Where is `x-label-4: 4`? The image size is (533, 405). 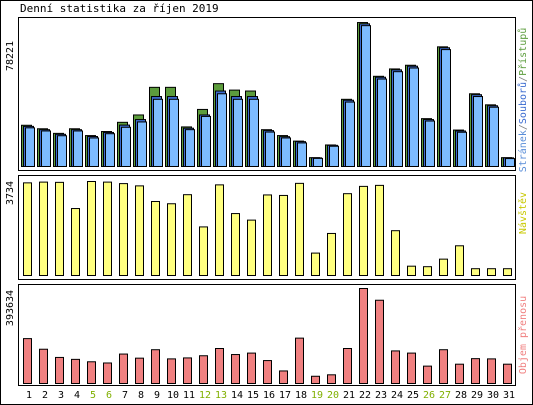 x-label-4: 4 is located at coordinates (77, 395).